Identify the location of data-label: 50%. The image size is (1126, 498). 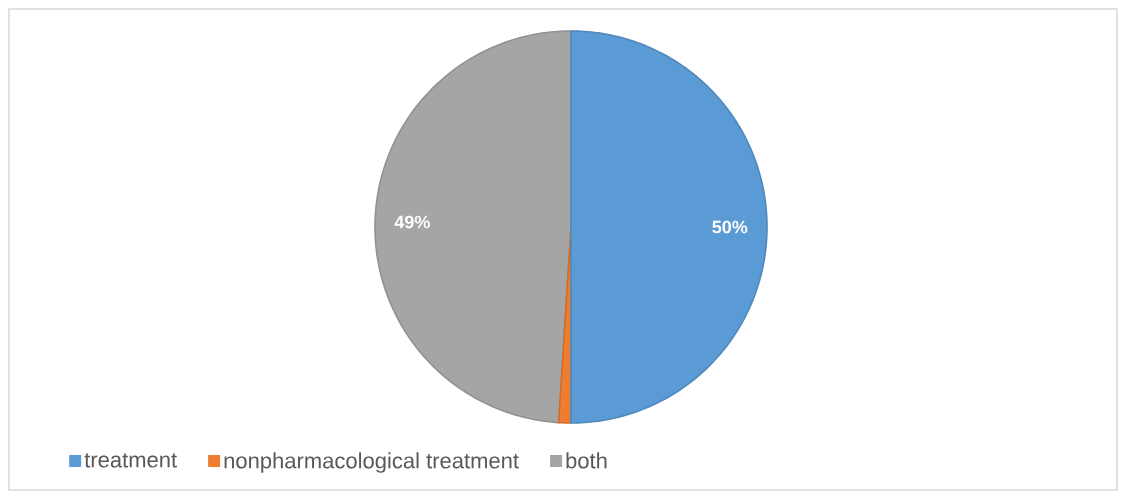
(730, 227).